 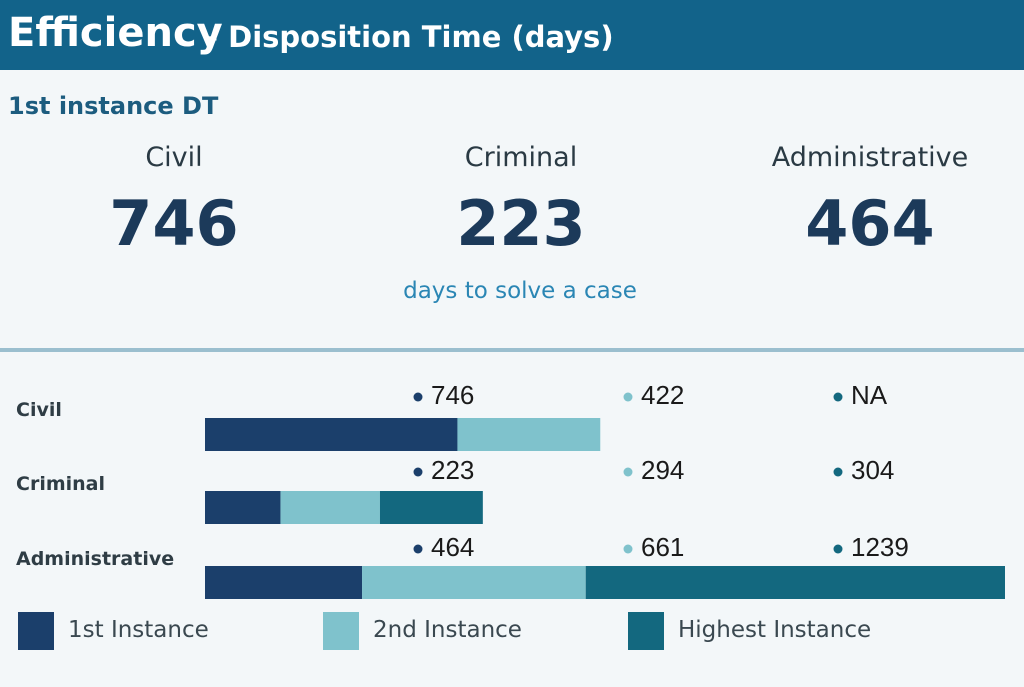 I want to click on data-label-administrative-2nd-instance: 661, so click(x=662, y=547).